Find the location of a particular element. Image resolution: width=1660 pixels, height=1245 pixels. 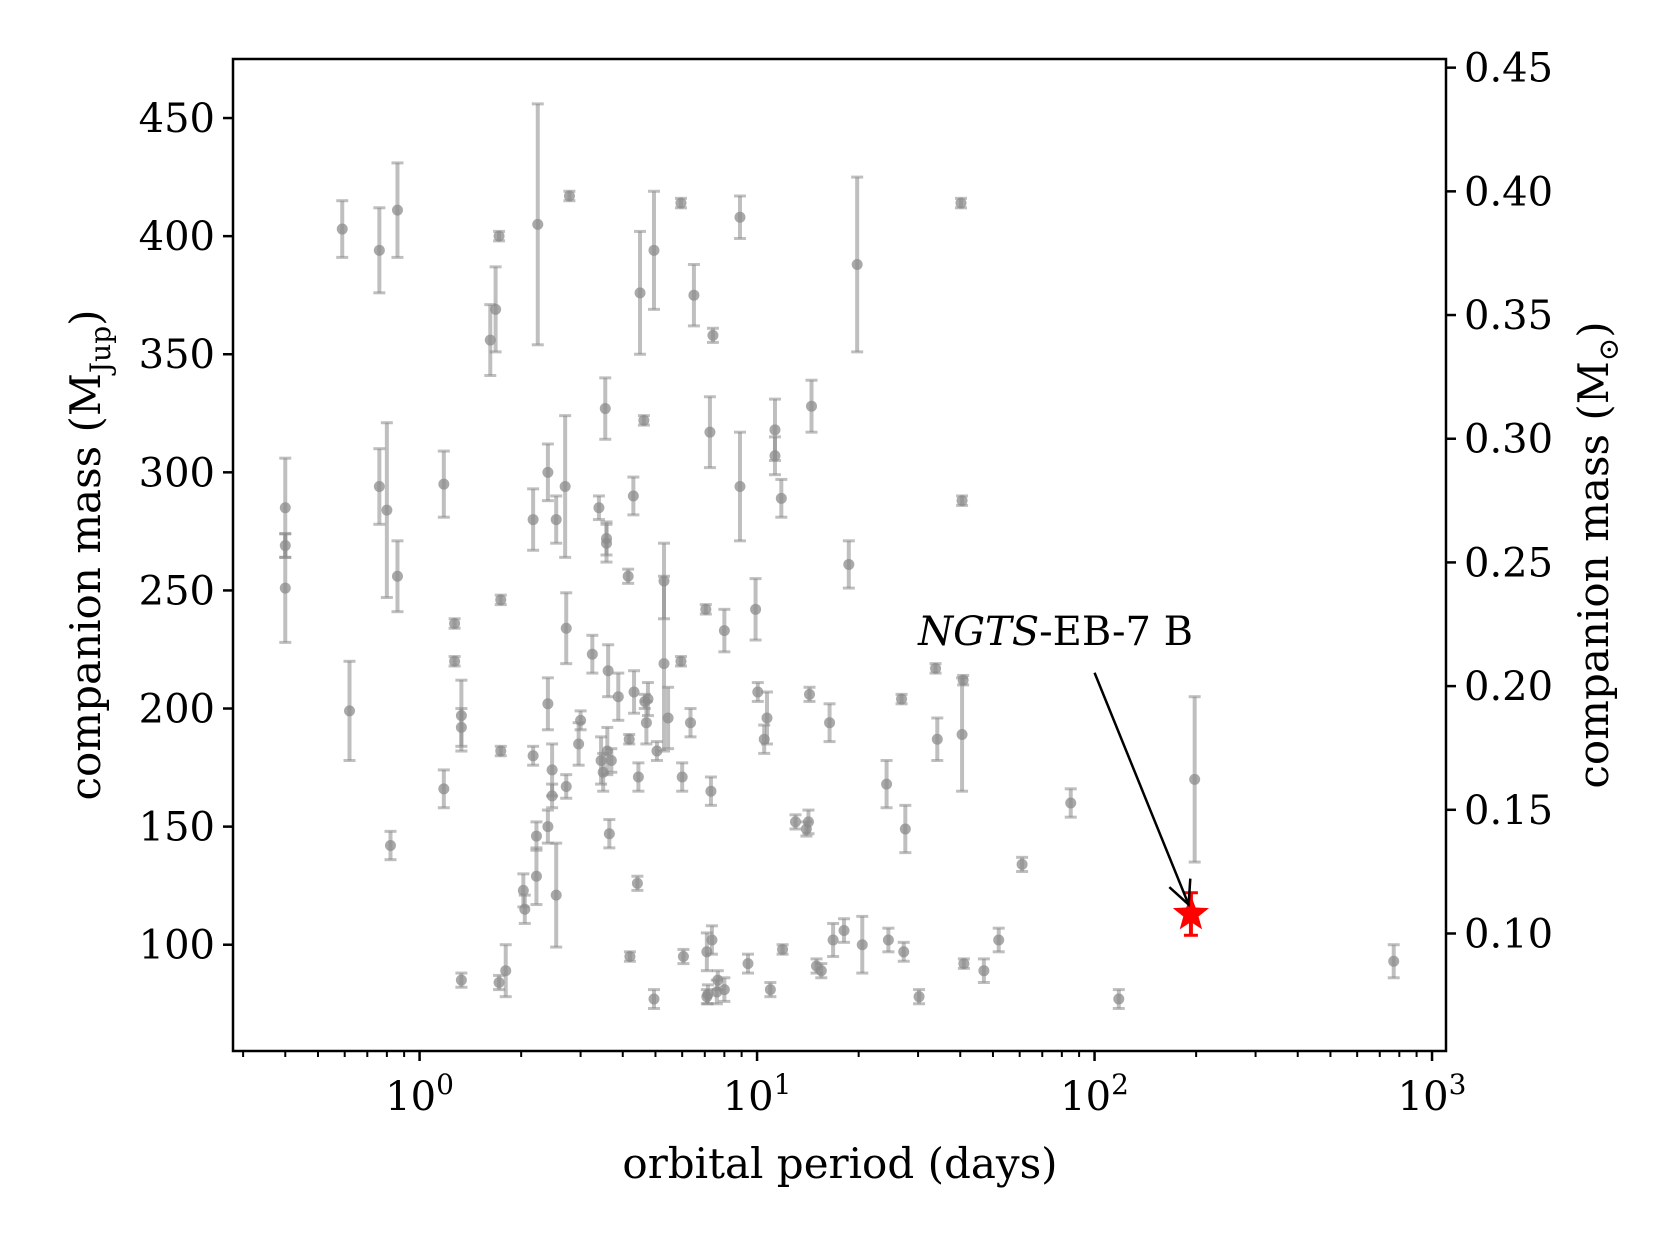

x-tick-label: 10⁰ is located at coordinates (419, 1094).